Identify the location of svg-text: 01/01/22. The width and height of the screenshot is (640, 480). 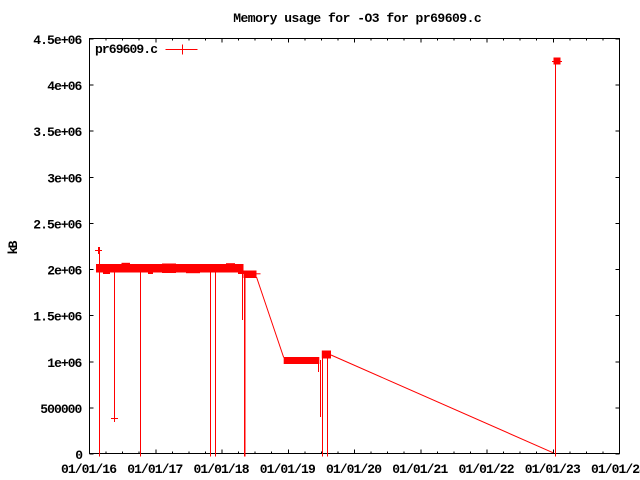
(487, 469).